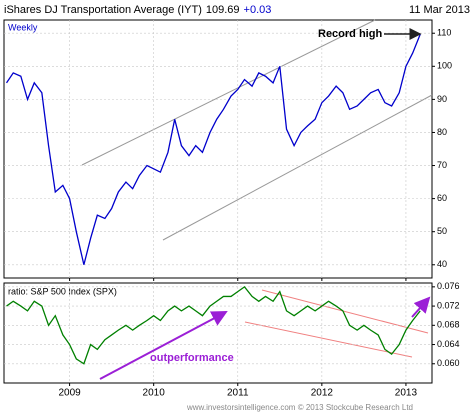 The height and width of the screenshot is (415, 474). I want to click on chart-date: 11 Mar 2013, so click(439, 10).